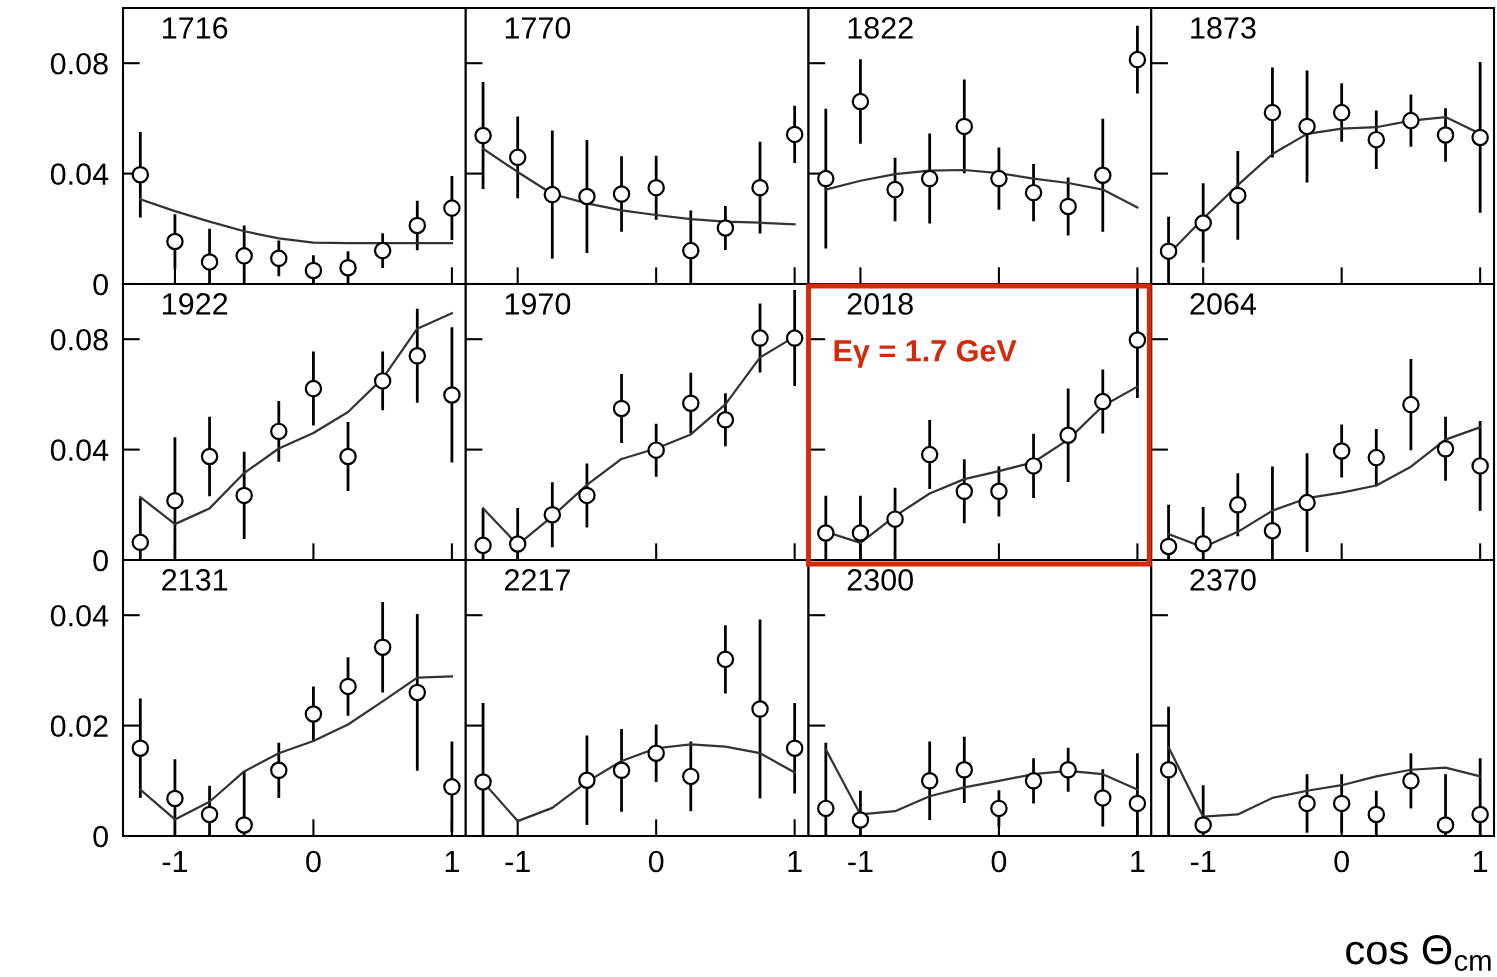 The image size is (1497, 977). Describe the element at coordinates (880, 28) in the screenshot. I see `chart-title: 1822` at that location.